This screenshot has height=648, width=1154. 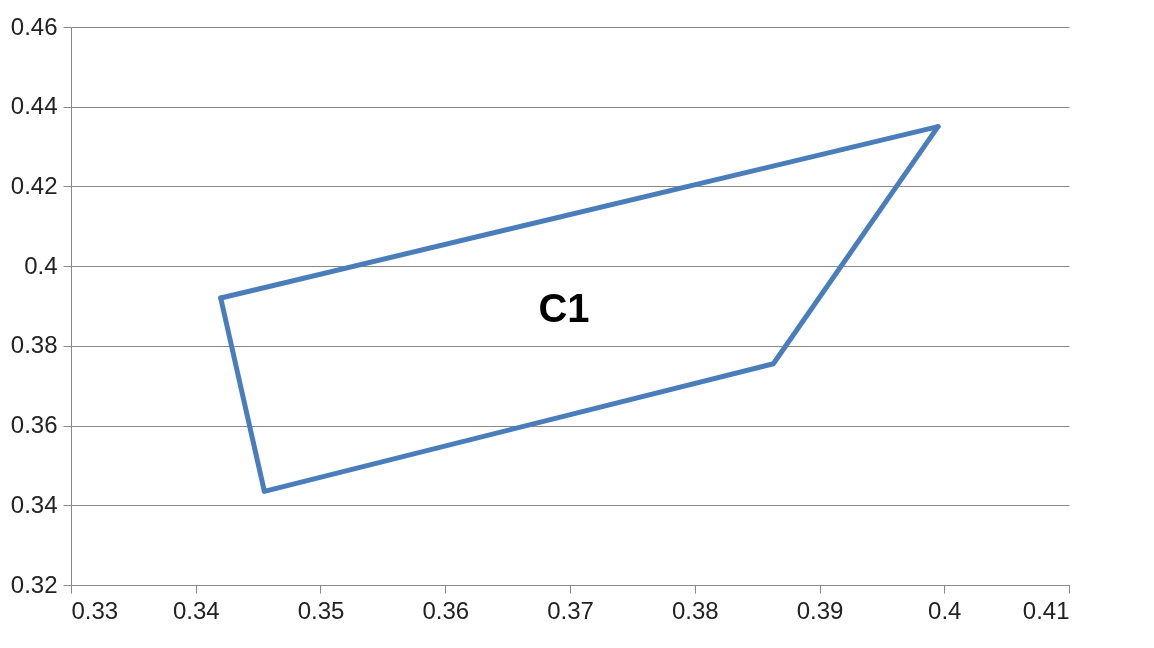 I want to click on y-tick-label: 0.36, so click(x=34, y=425).